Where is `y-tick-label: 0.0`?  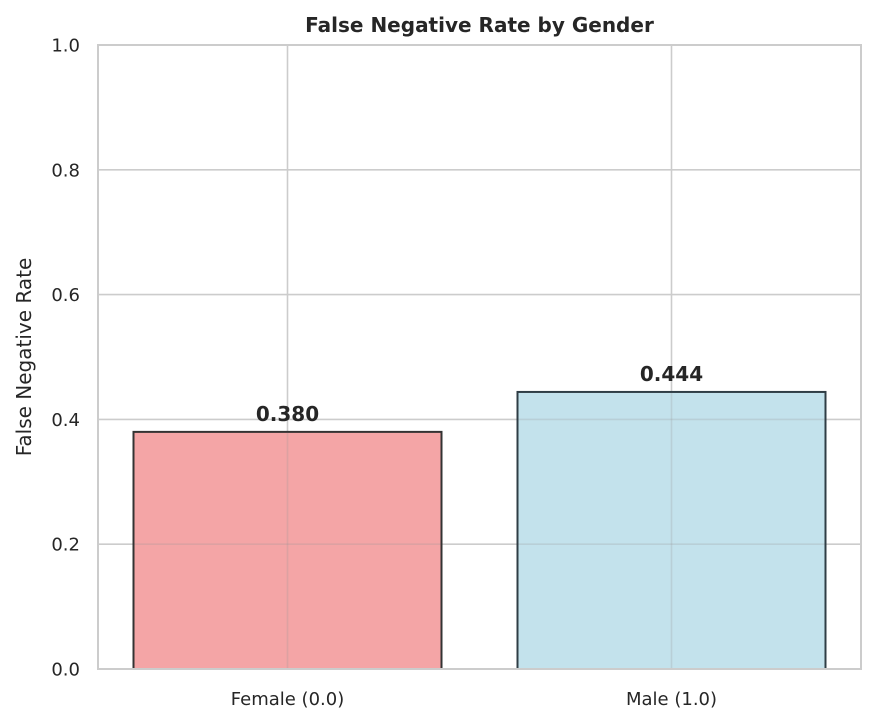 y-tick-label: 0.0 is located at coordinates (65, 670).